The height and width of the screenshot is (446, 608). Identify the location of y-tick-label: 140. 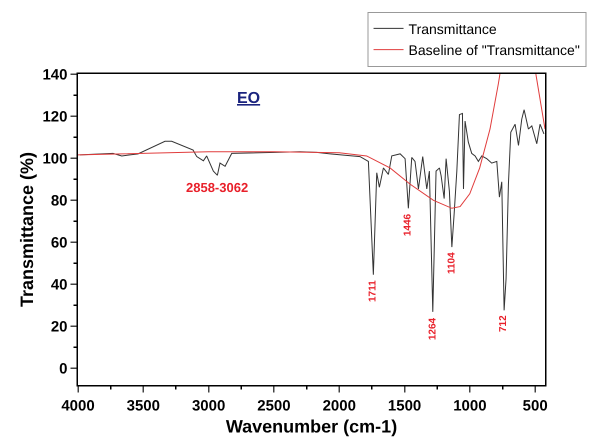
(55, 75).